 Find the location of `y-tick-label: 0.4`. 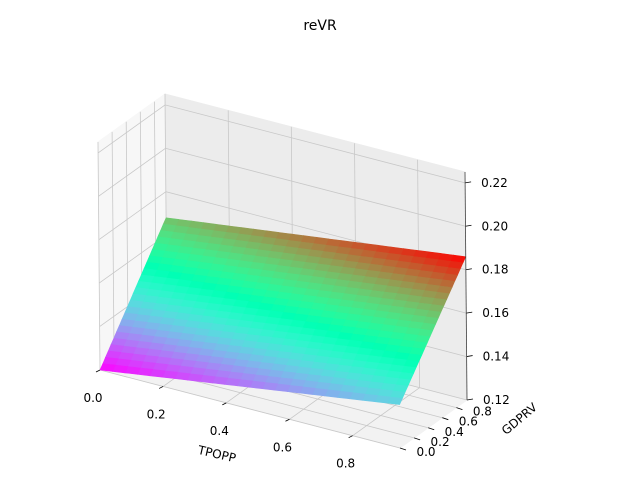

y-tick-label: 0.4 is located at coordinates (454, 432).